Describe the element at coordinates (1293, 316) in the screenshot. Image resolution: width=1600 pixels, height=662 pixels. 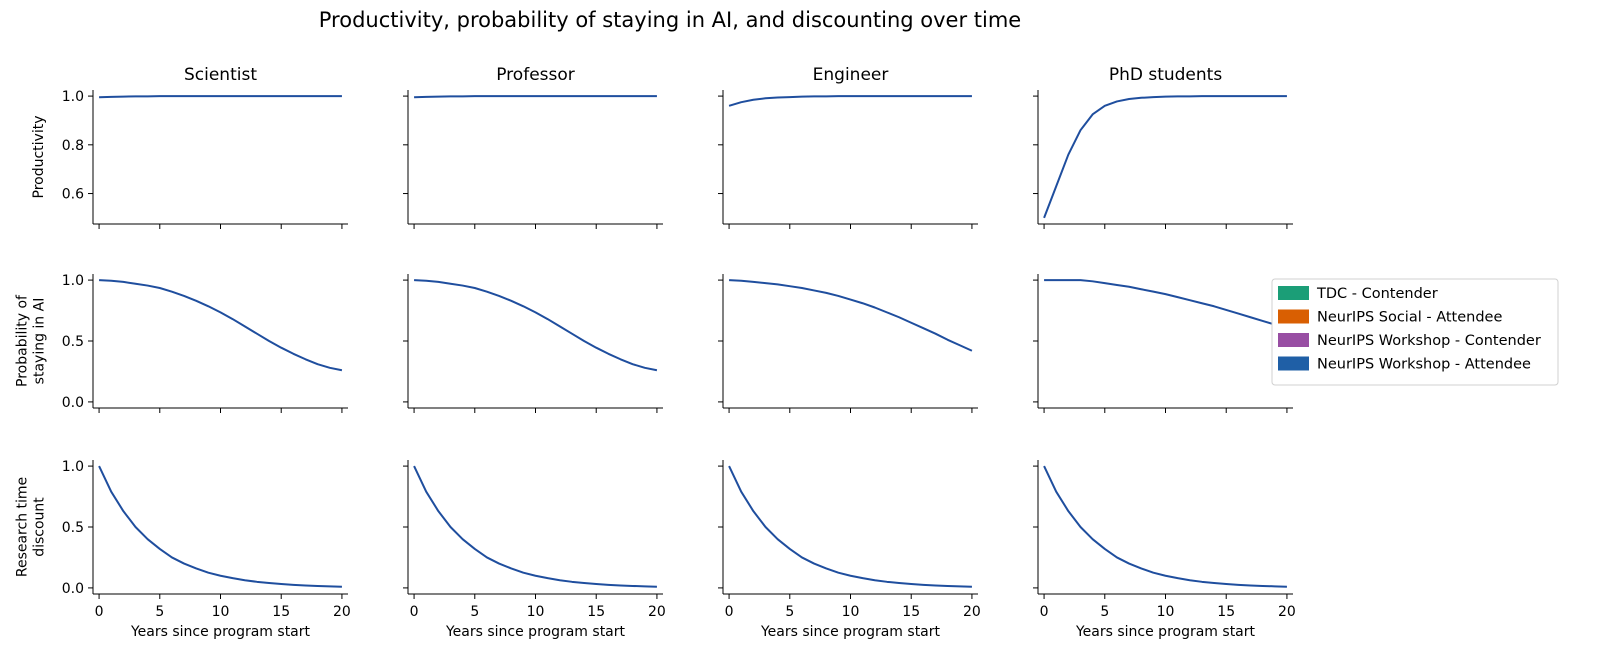
I see `legend-swatch-neurips-social-attendee` at that location.